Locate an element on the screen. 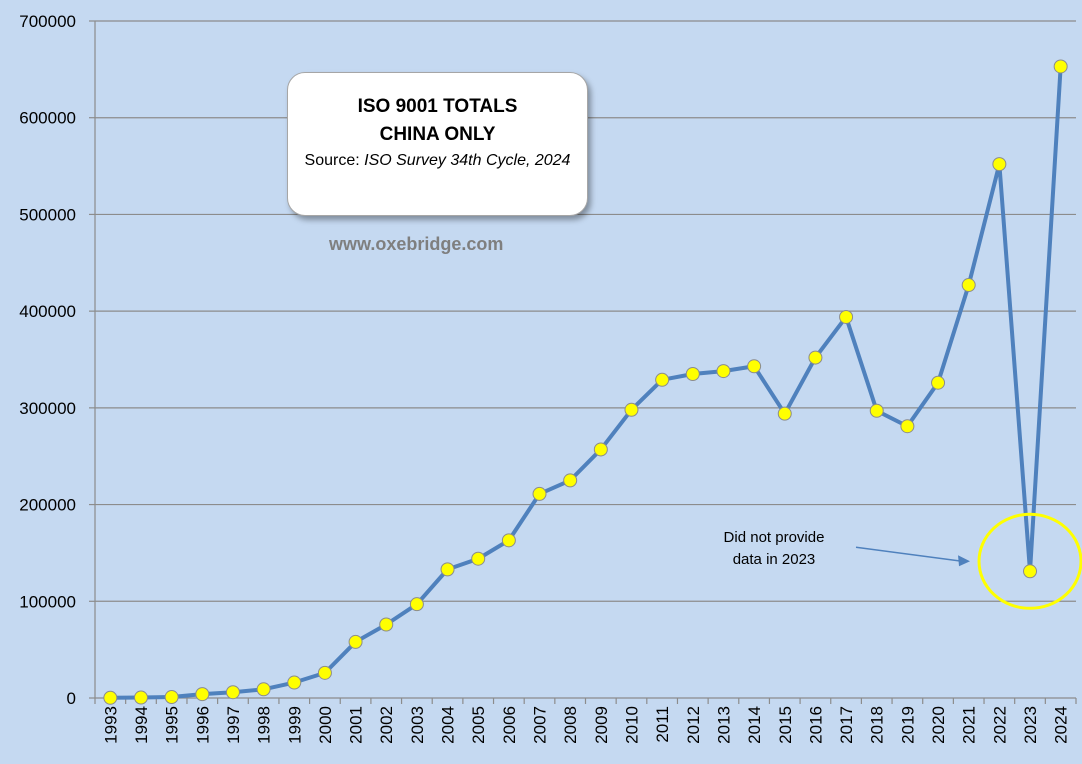 Image resolution: width=1082 pixels, height=764 pixels. x-tick-label: 1995 is located at coordinates (172, 725).